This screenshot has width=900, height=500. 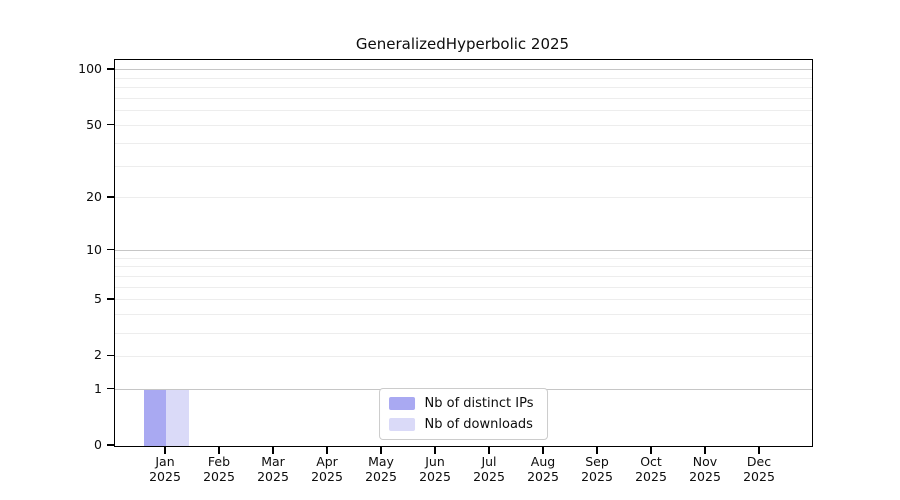 What do you see at coordinates (463, 414) in the screenshot?
I see `legend: Nb of distinct IPs Nb of downloads` at bounding box center [463, 414].